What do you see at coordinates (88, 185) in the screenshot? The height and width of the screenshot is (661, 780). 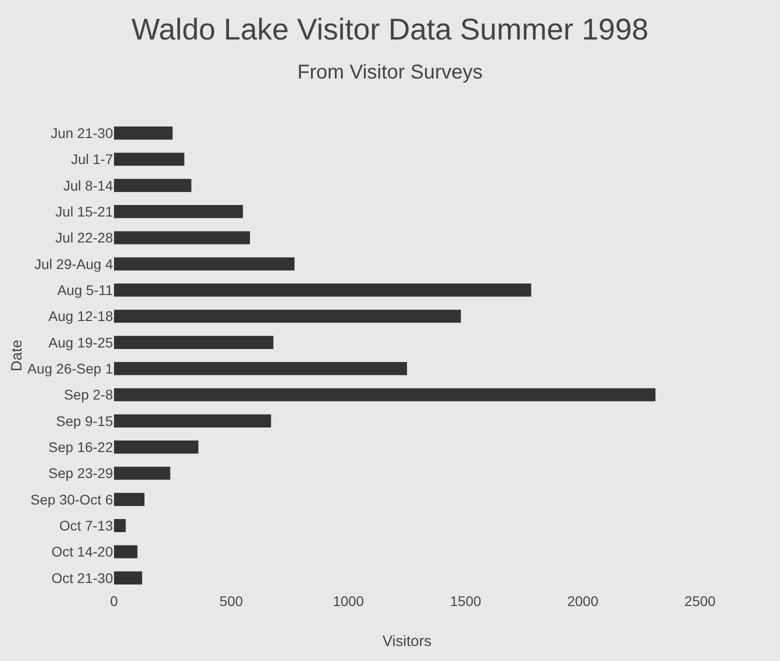 I see `y-tick-label: Jul 8-14` at bounding box center [88, 185].